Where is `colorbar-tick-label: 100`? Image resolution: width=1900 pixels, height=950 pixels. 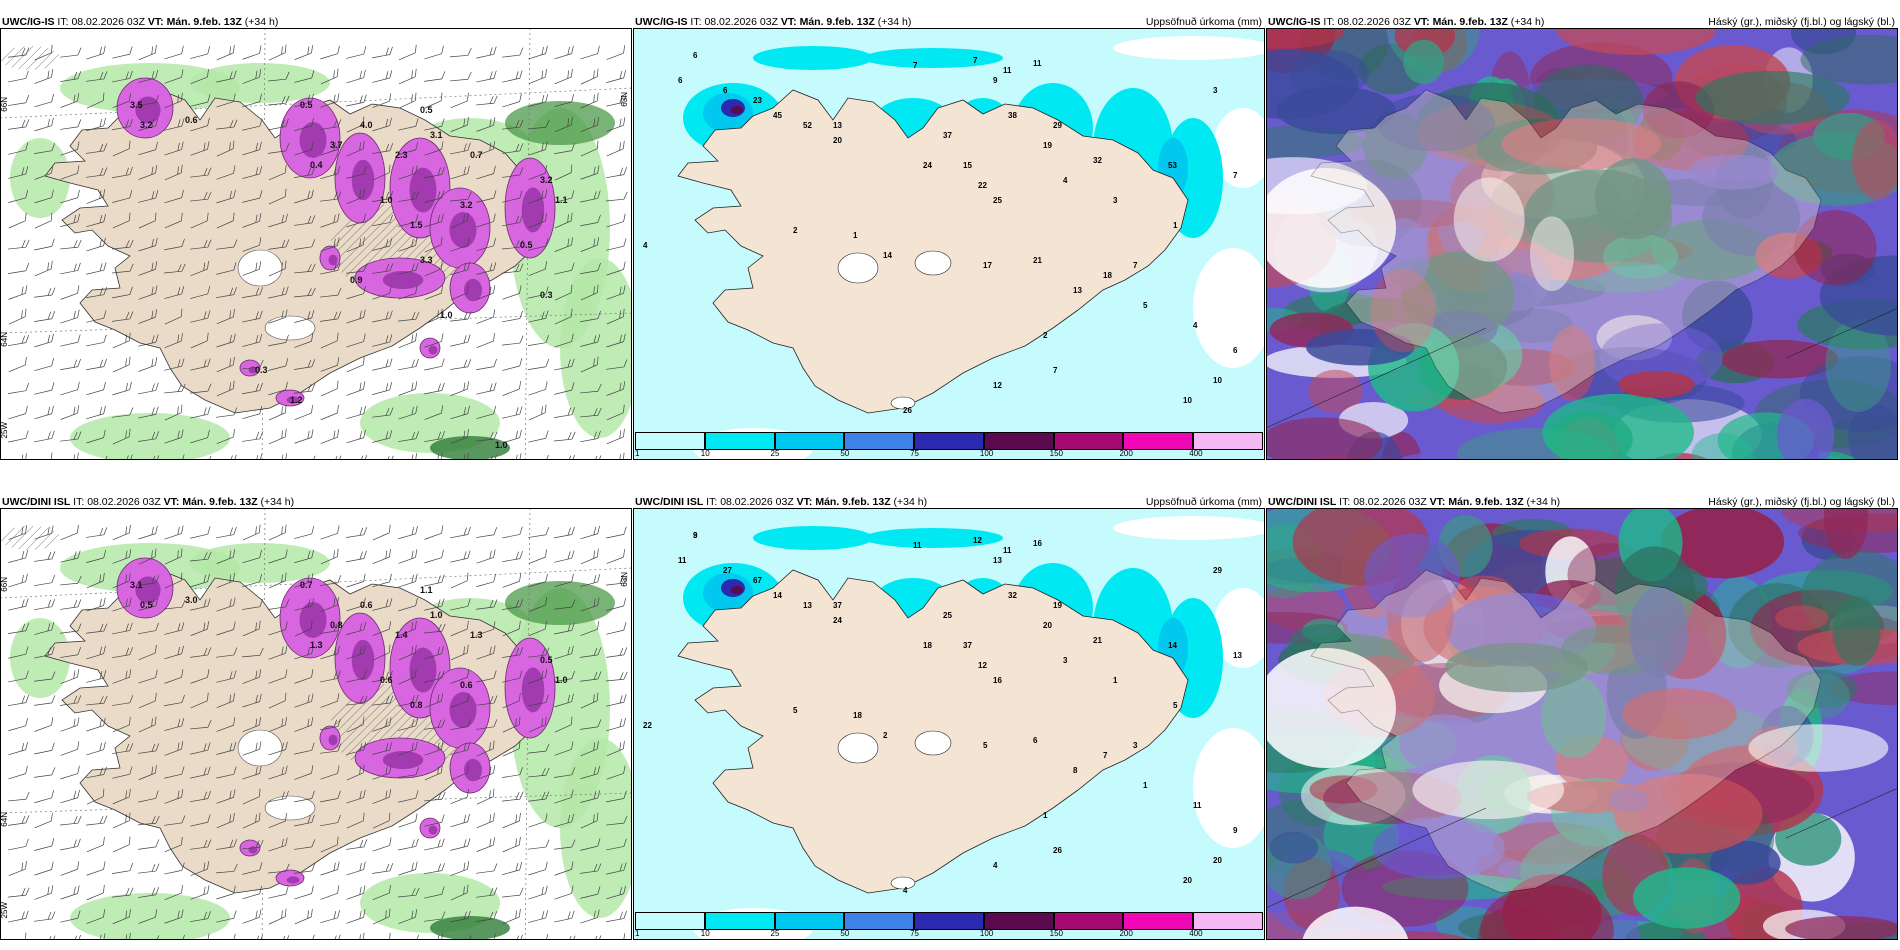 colorbar-tick-label: 100 is located at coordinates (986, 453).